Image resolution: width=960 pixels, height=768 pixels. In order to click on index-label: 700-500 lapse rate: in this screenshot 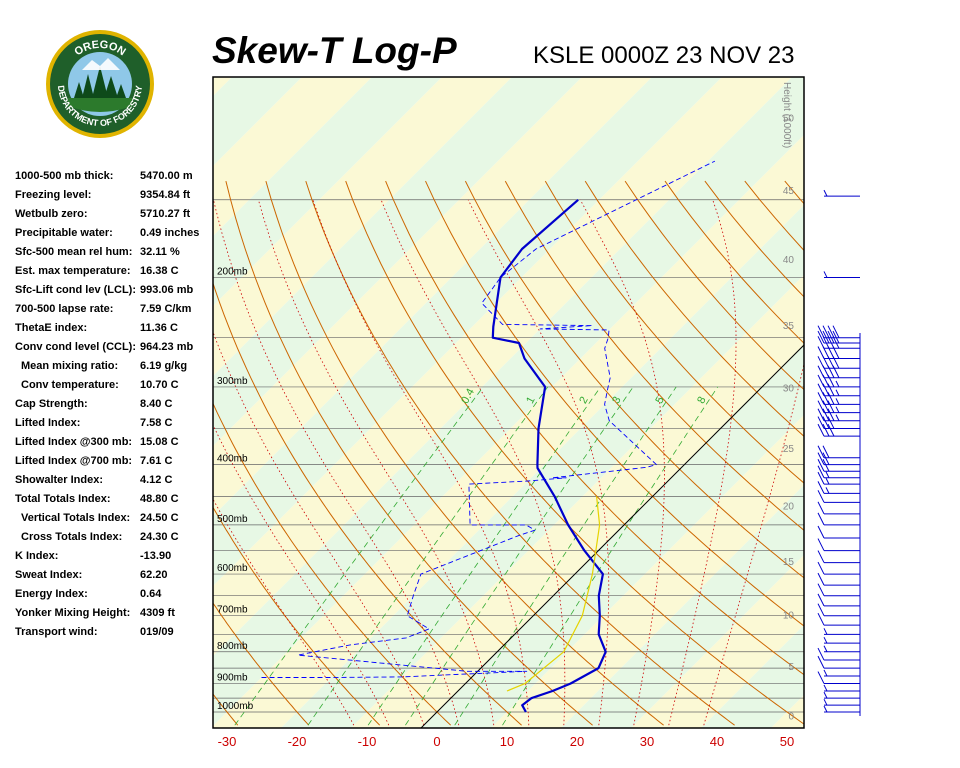, I will do `click(64, 309)`.